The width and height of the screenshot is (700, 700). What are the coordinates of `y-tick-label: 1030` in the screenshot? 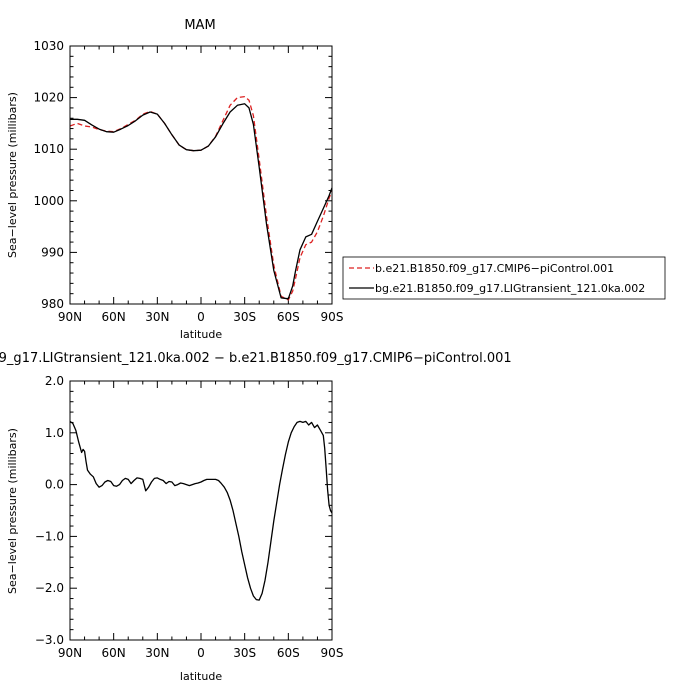 It's located at (48, 46).